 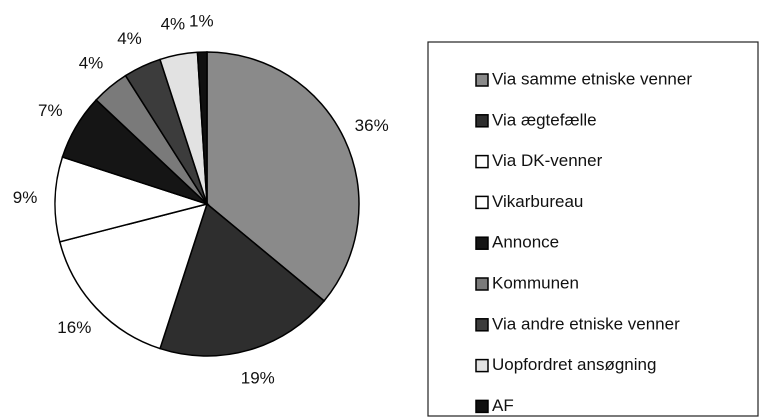 I want to click on data-label: 36%, so click(x=372, y=125).